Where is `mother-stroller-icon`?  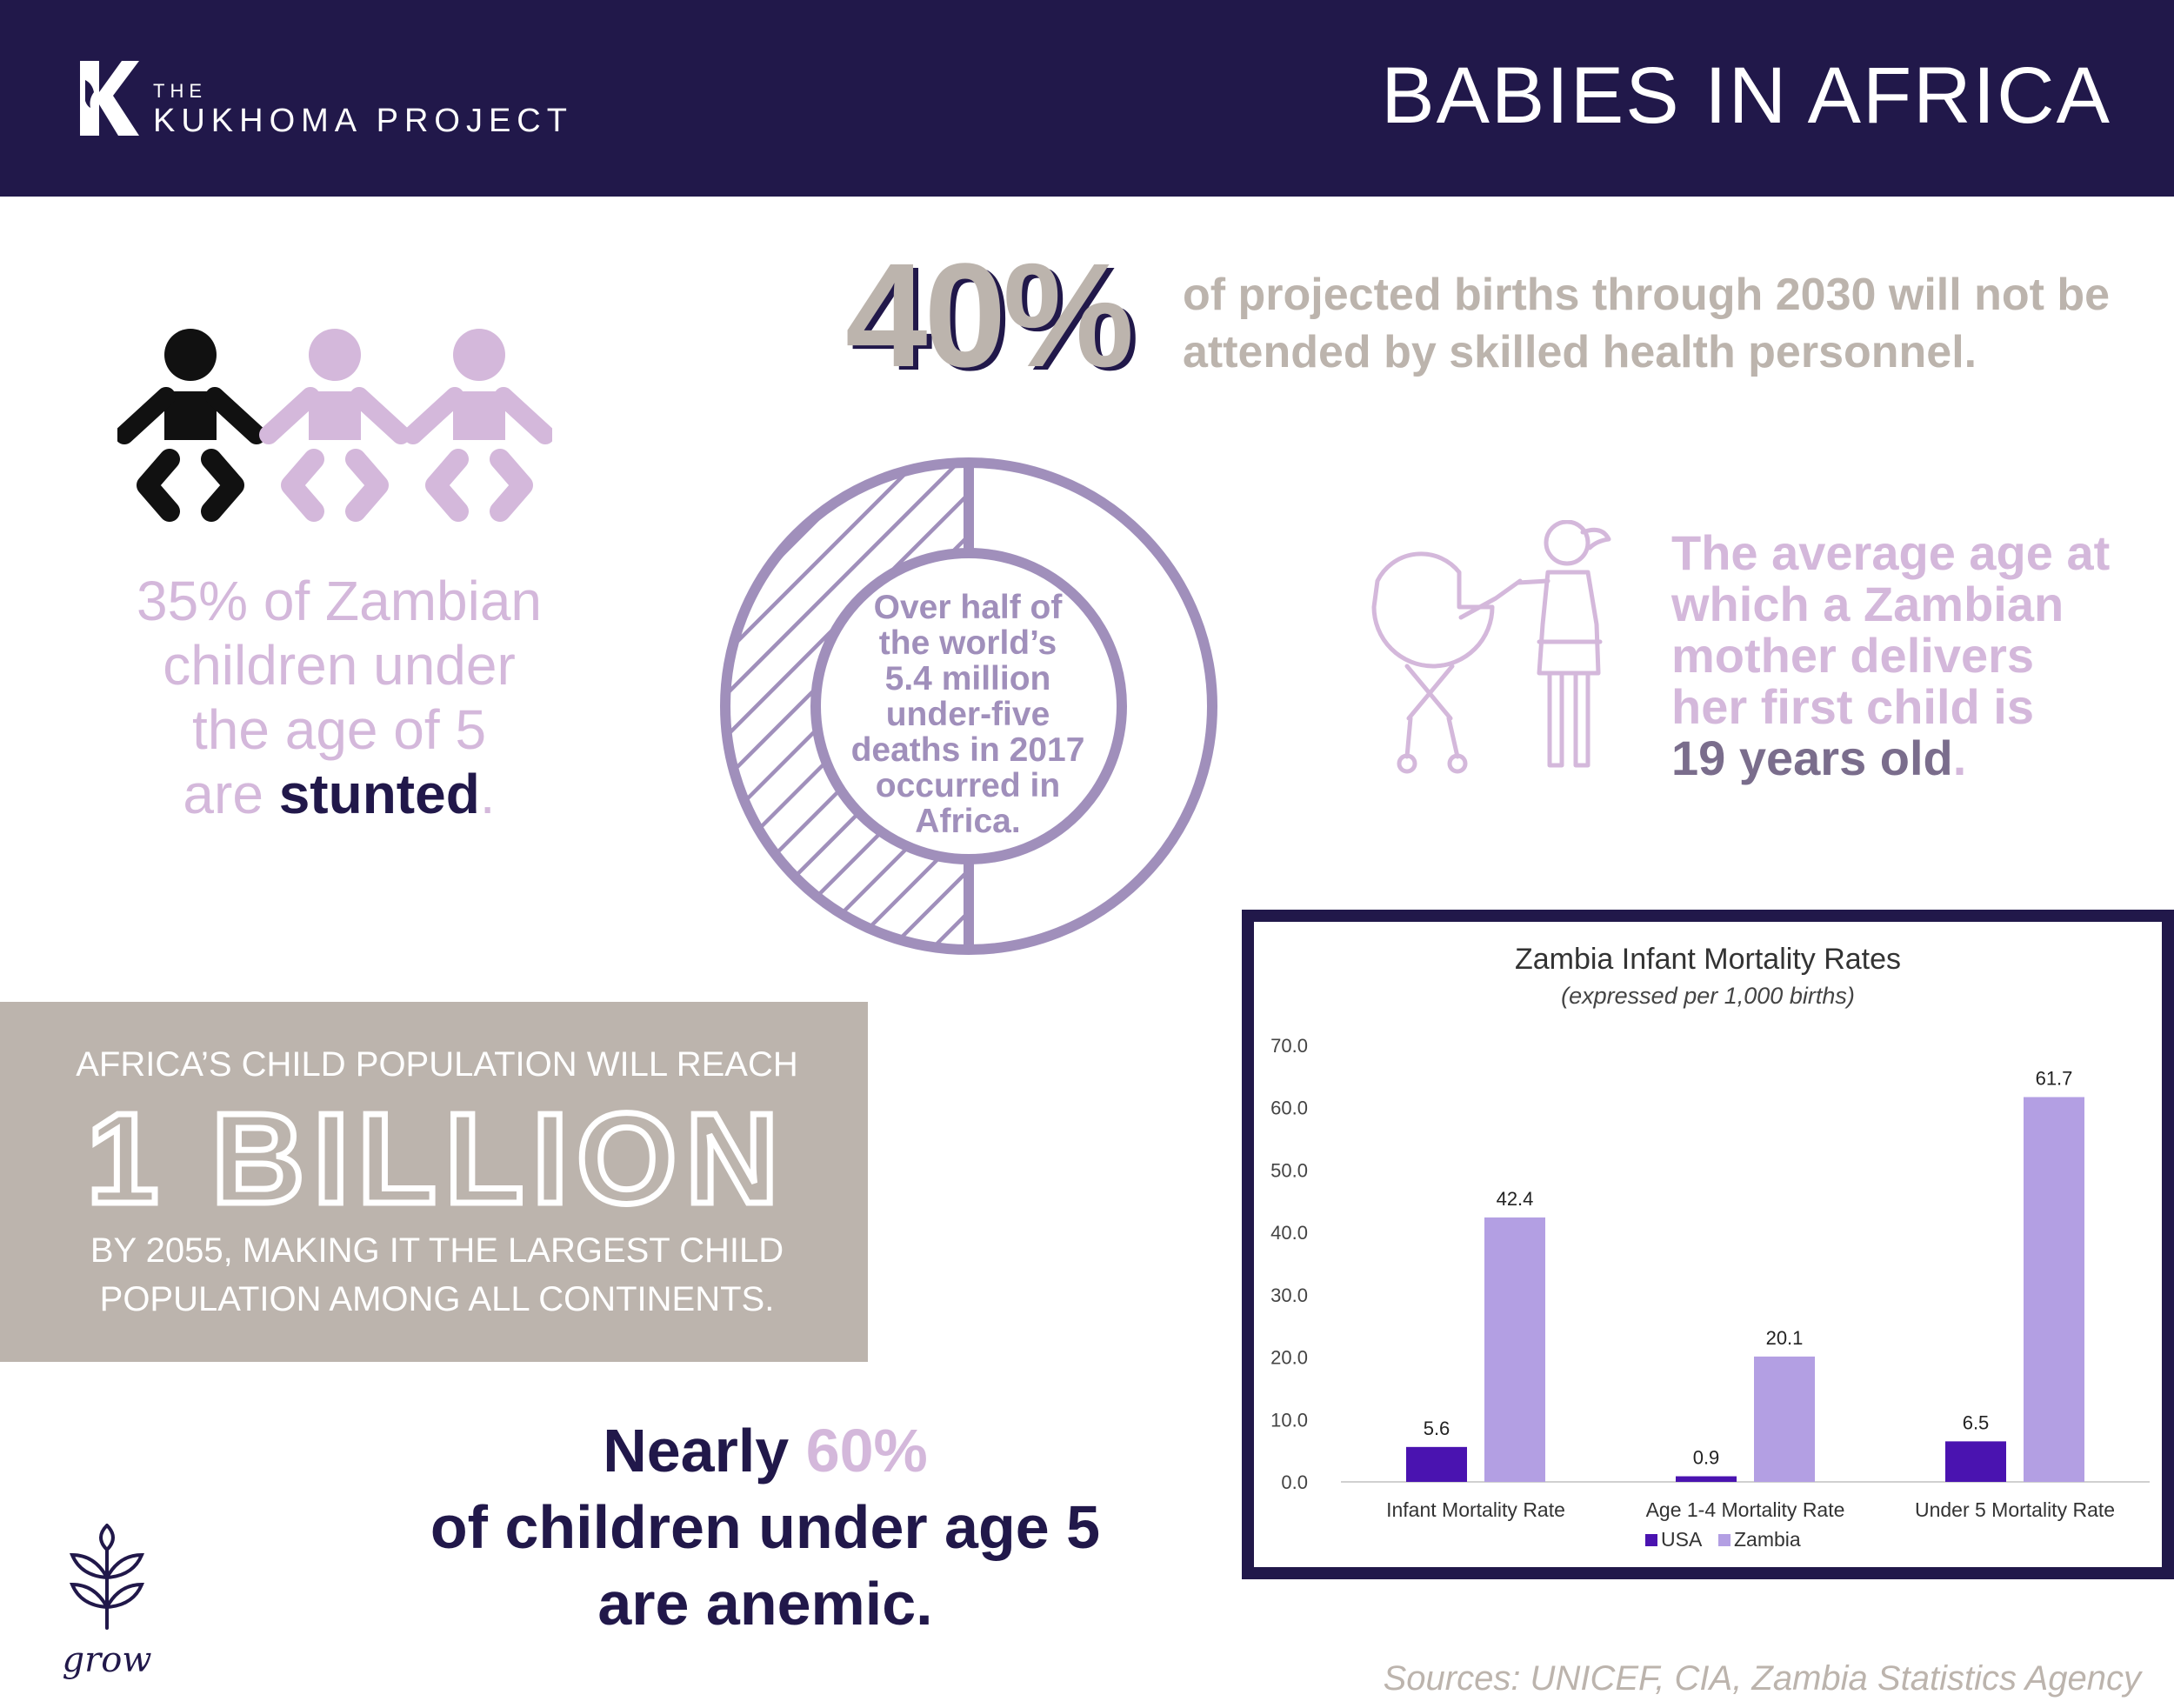
mother-stroller-icon is located at coordinates (1491, 647).